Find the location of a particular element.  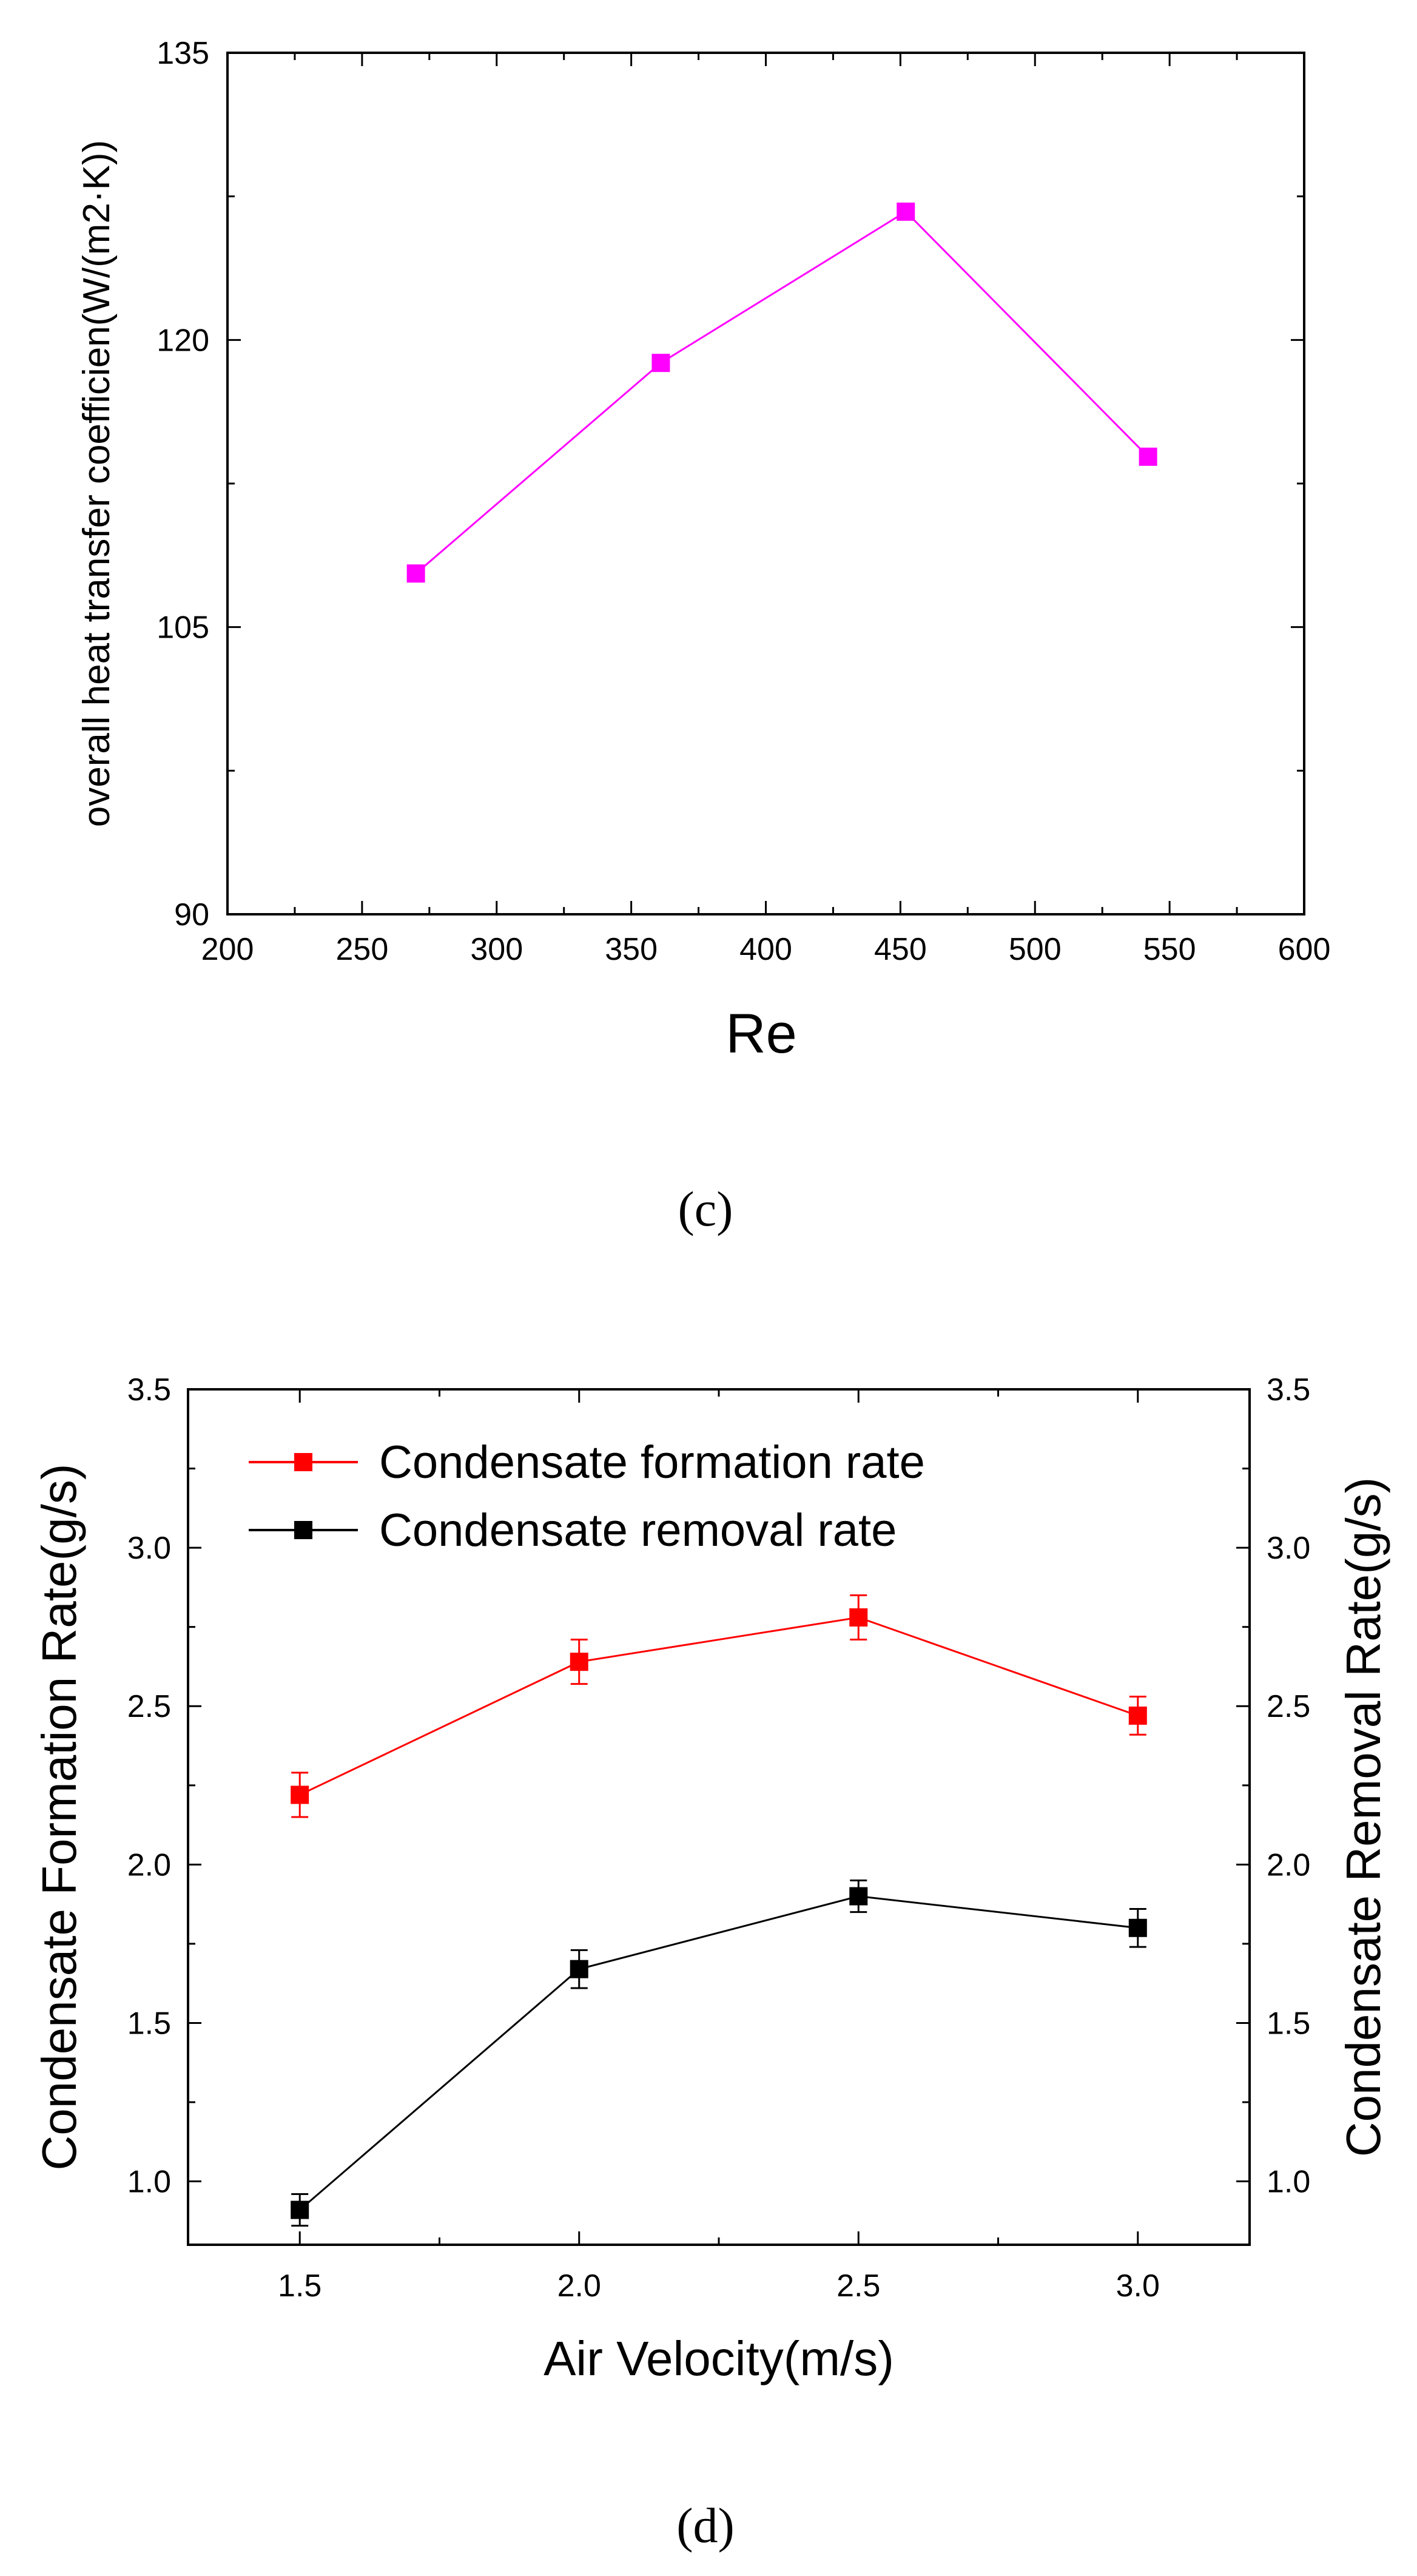

x-tick-label-c: 200 is located at coordinates (227, 950).